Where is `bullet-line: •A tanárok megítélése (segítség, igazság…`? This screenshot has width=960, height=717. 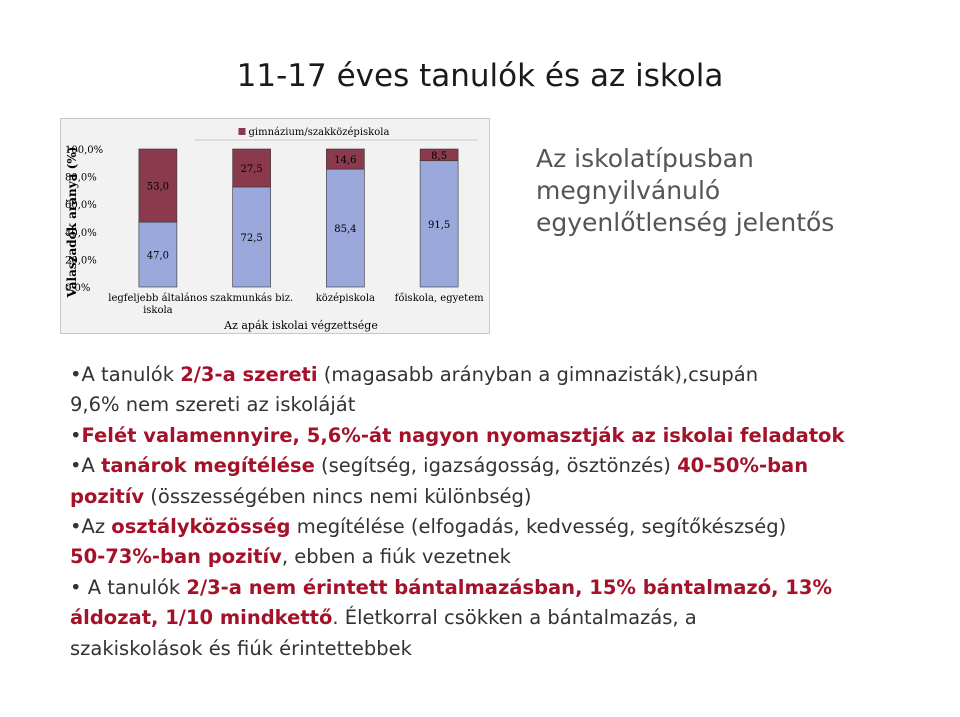 bullet-line: •A tanárok megítélése (segítség, igazság… is located at coordinates (510, 466).